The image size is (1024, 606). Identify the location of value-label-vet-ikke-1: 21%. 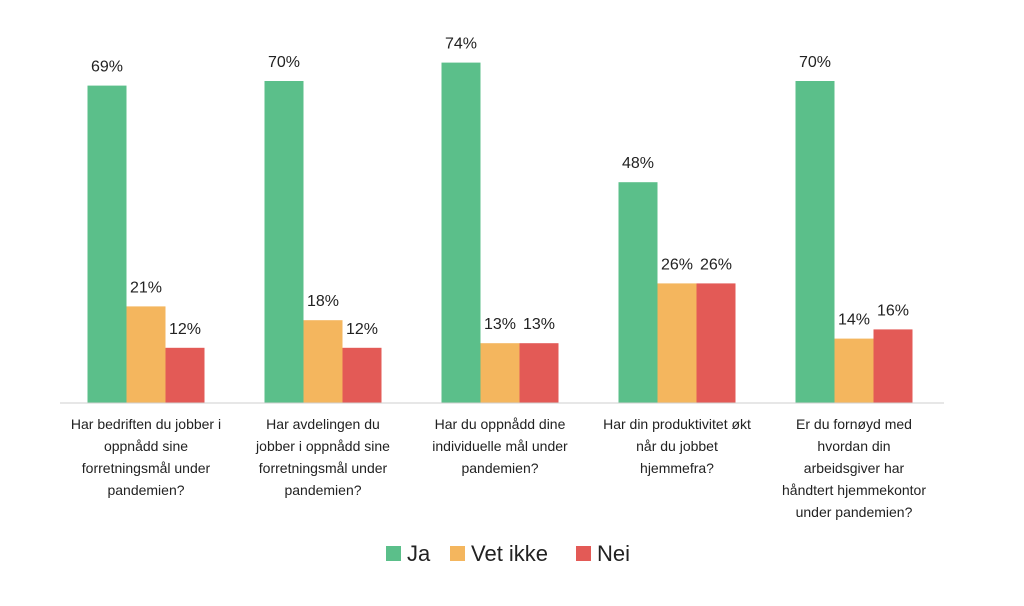
(146, 287).